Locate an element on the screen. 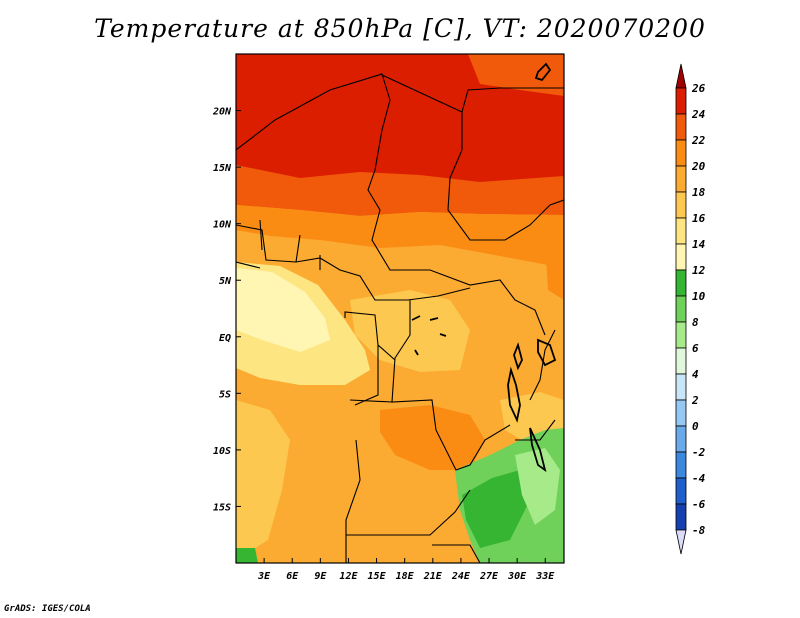 Image resolution: width=800 pixels, height=618 pixels. colorbar-level-label: 16 is located at coordinates (699, 218).